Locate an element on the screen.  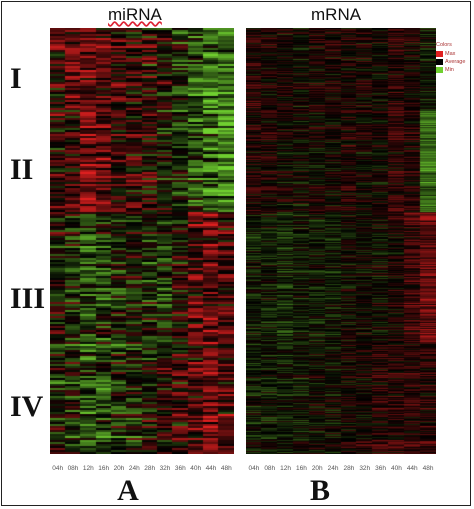
cluster-label-4: IV is located at coordinates (27, 406).